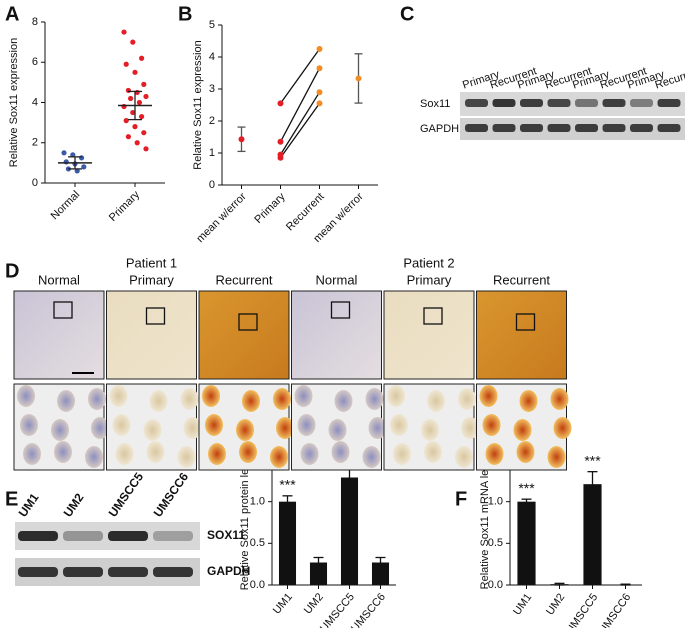 This screenshot has width=685, height=628. Describe the element at coordinates (300, 131) in the screenshot. I see `pair-line` at that location.